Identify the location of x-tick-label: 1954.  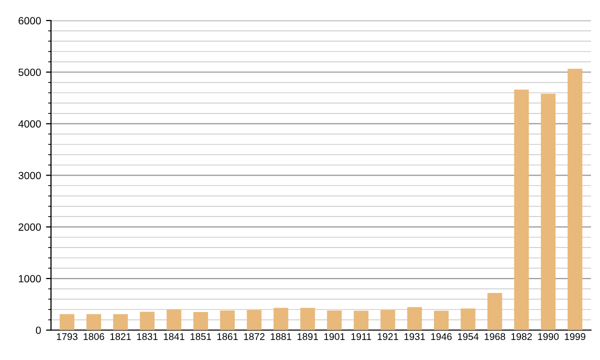
(468, 336).